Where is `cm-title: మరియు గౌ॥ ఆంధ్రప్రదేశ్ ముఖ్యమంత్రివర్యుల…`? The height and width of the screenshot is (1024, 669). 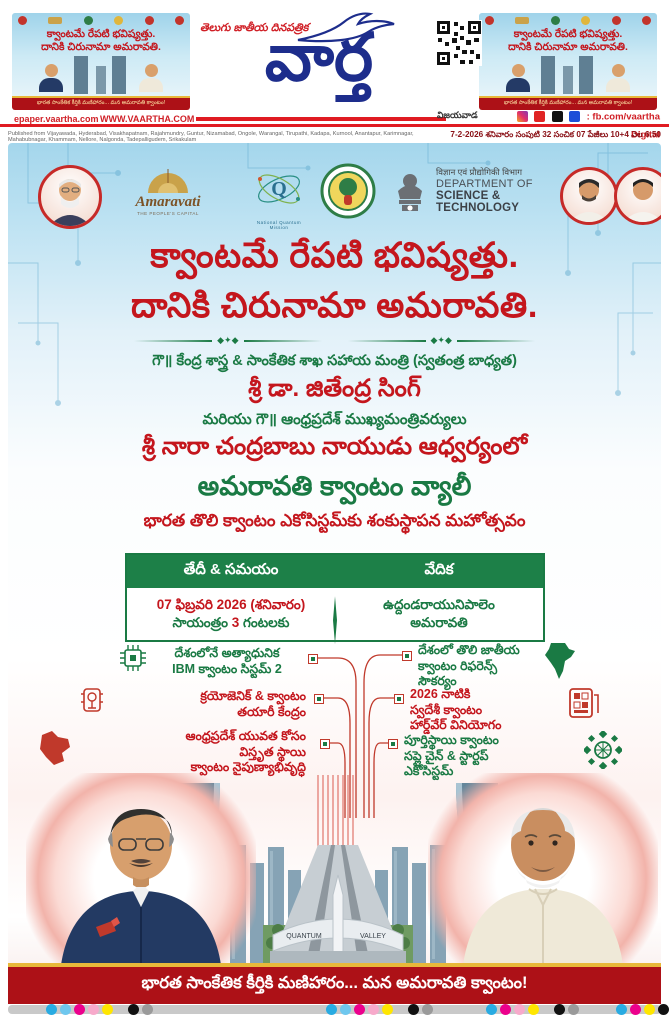
cm-title: మరియు గౌ॥ ఆంధ్రప్రదేశ్ ముఖ్యమంత్రివర్యుల… is located at coordinates (334, 419).